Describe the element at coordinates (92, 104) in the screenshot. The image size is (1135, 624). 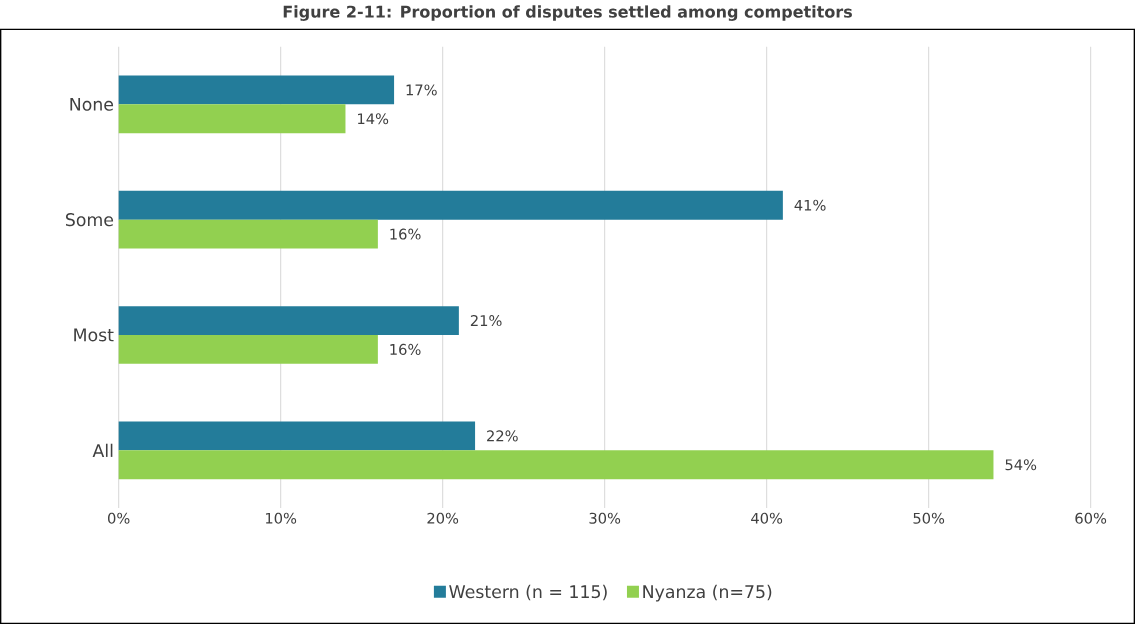
I see `y-tick-label: None` at that location.